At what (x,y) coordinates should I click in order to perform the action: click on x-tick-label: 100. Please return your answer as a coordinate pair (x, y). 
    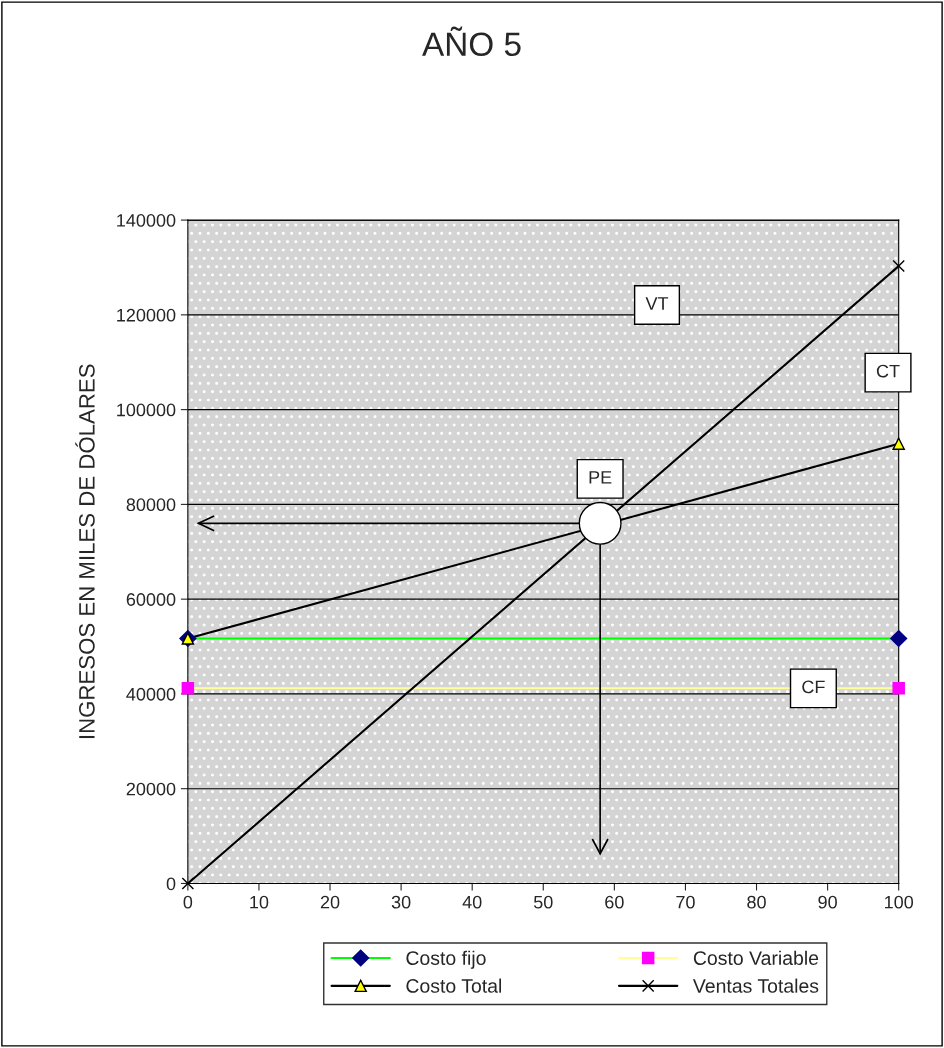
    Looking at the image, I should click on (899, 902).